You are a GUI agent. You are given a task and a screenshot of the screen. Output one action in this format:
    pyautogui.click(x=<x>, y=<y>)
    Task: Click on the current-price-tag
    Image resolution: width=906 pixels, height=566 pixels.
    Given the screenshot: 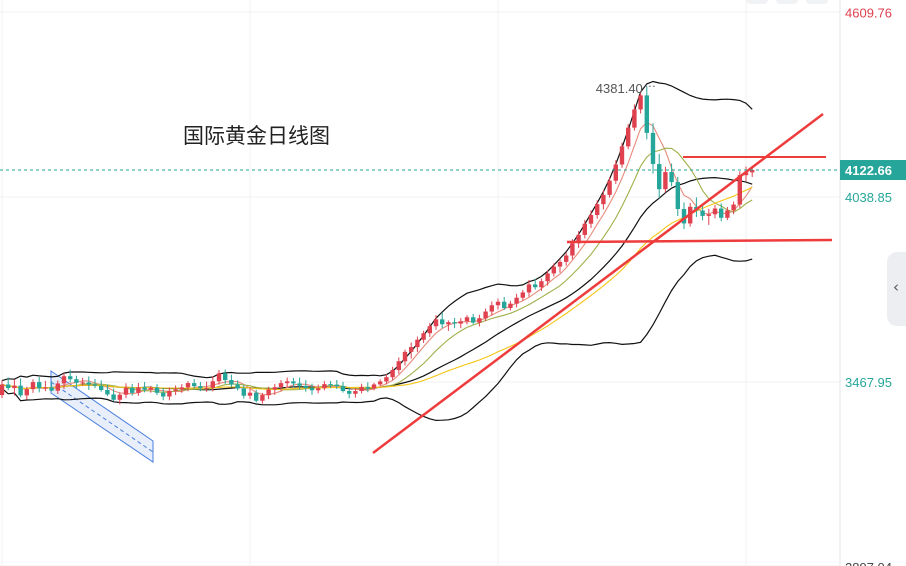 What is the action you would take?
    pyautogui.click(x=873, y=170)
    